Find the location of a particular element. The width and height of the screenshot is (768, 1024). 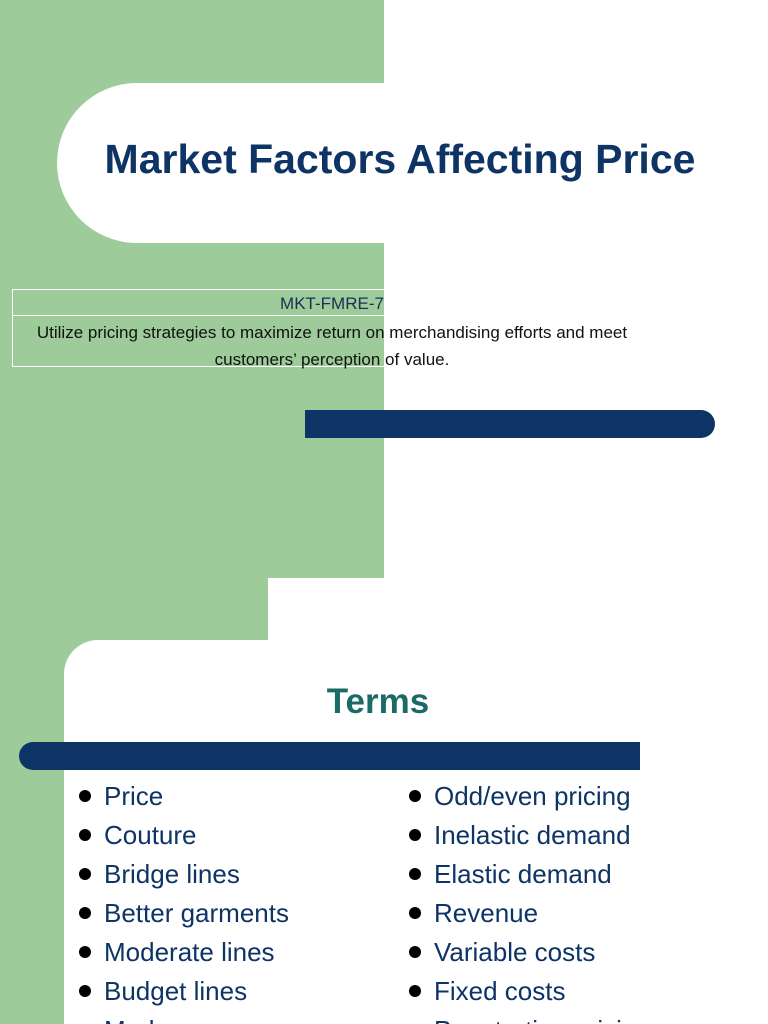

term-label: Markup is located at coordinates (147, 1019).